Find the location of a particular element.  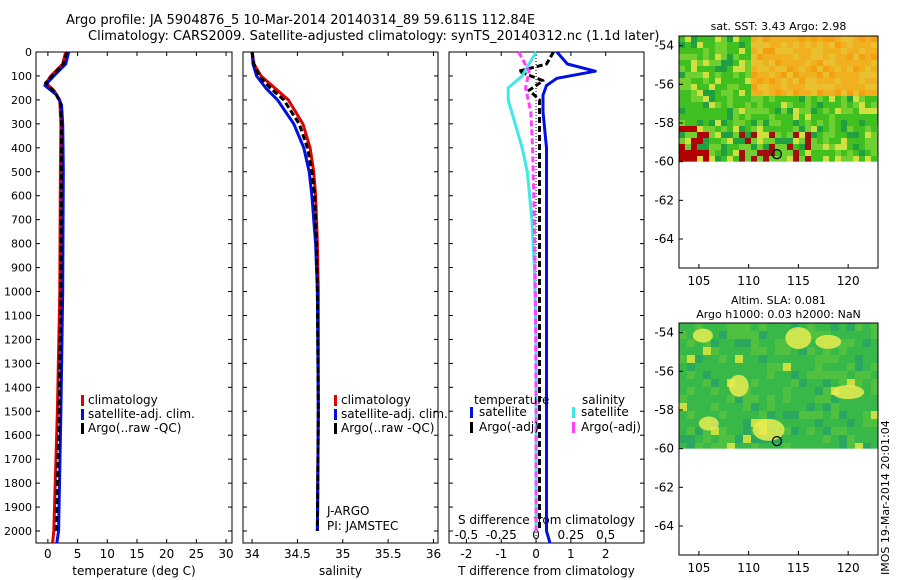

y-tick-label: 600 is located at coordinates (21, 196).